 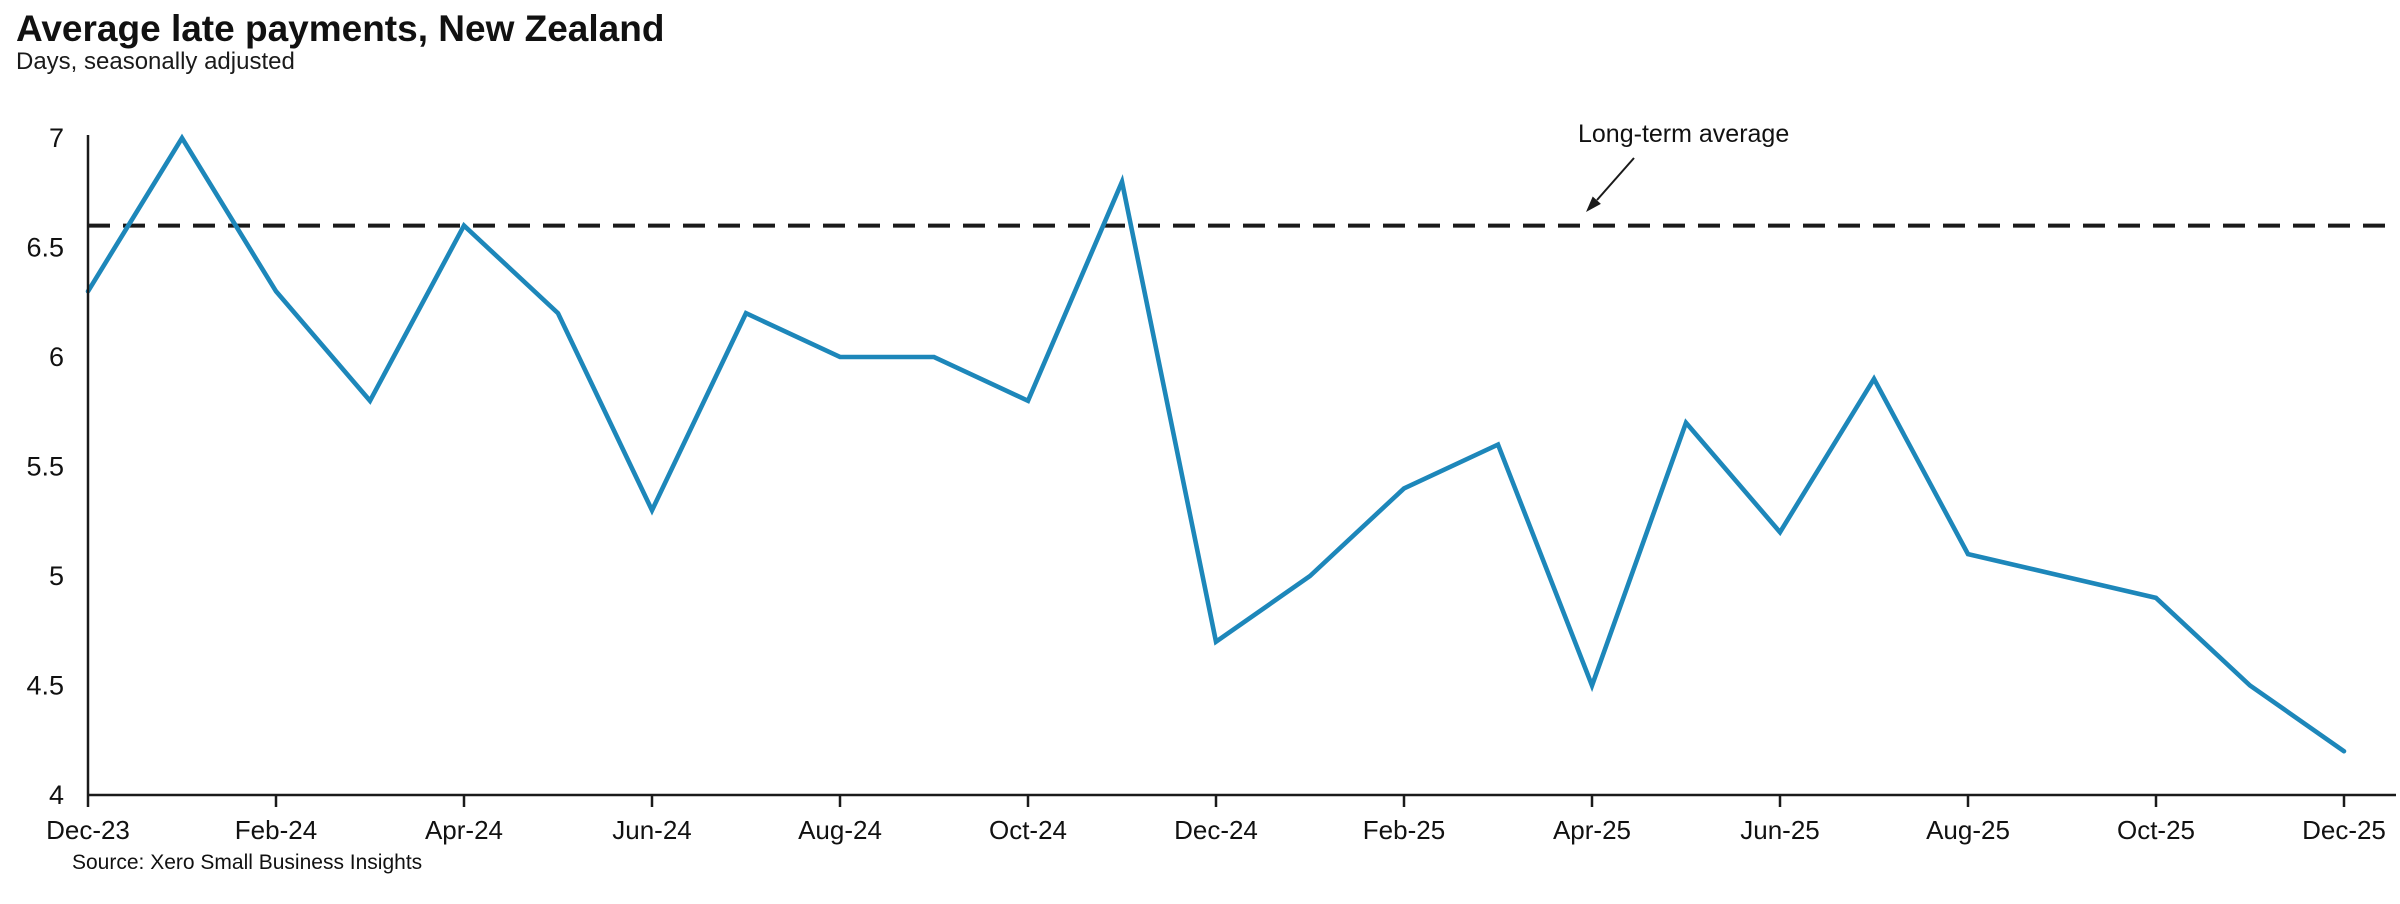 What do you see at coordinates (45, 248) in the screenshot?
I see `y-tick-label: 6.5` at bounding box center [45, 248].